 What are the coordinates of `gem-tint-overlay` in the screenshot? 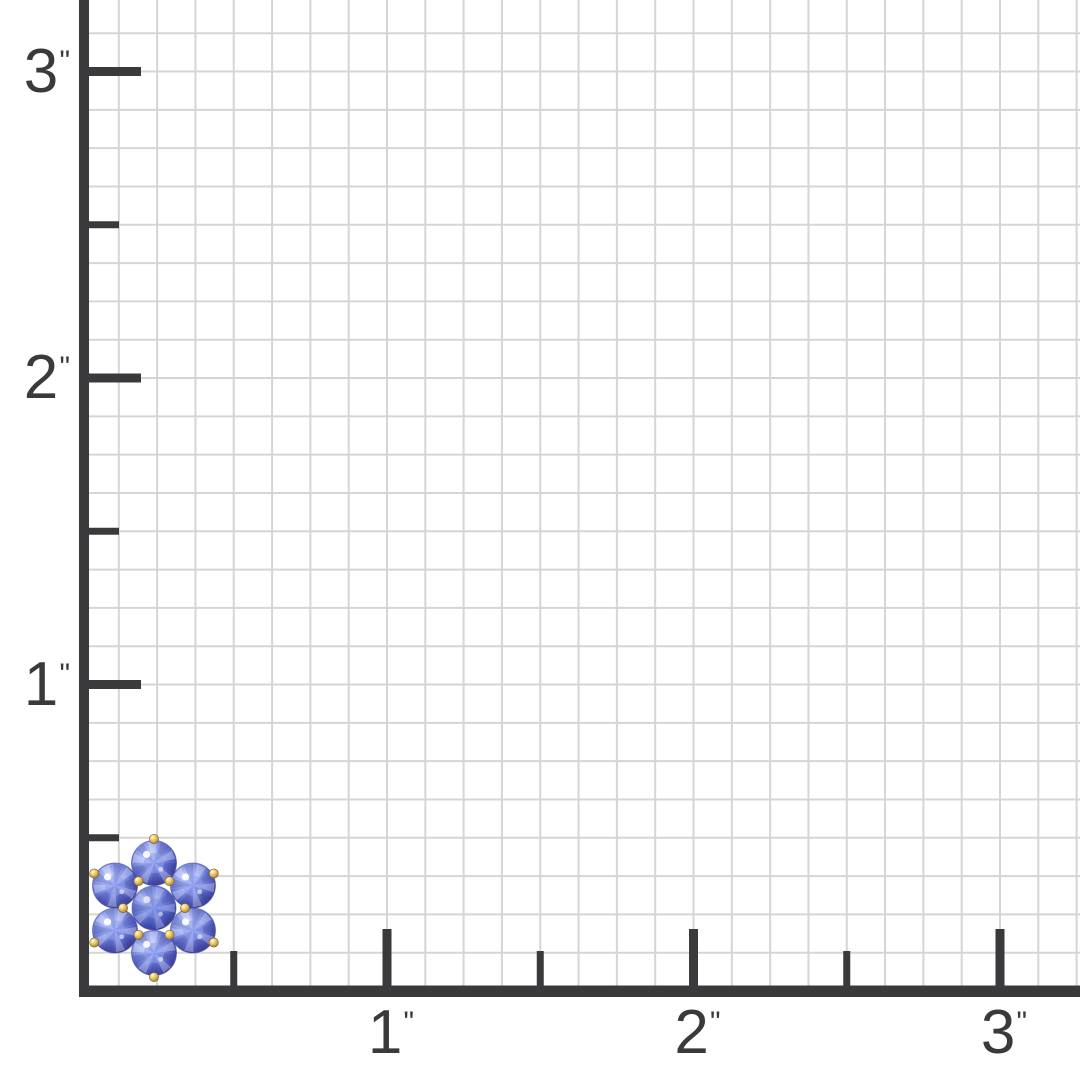 It's located at (154, 908).